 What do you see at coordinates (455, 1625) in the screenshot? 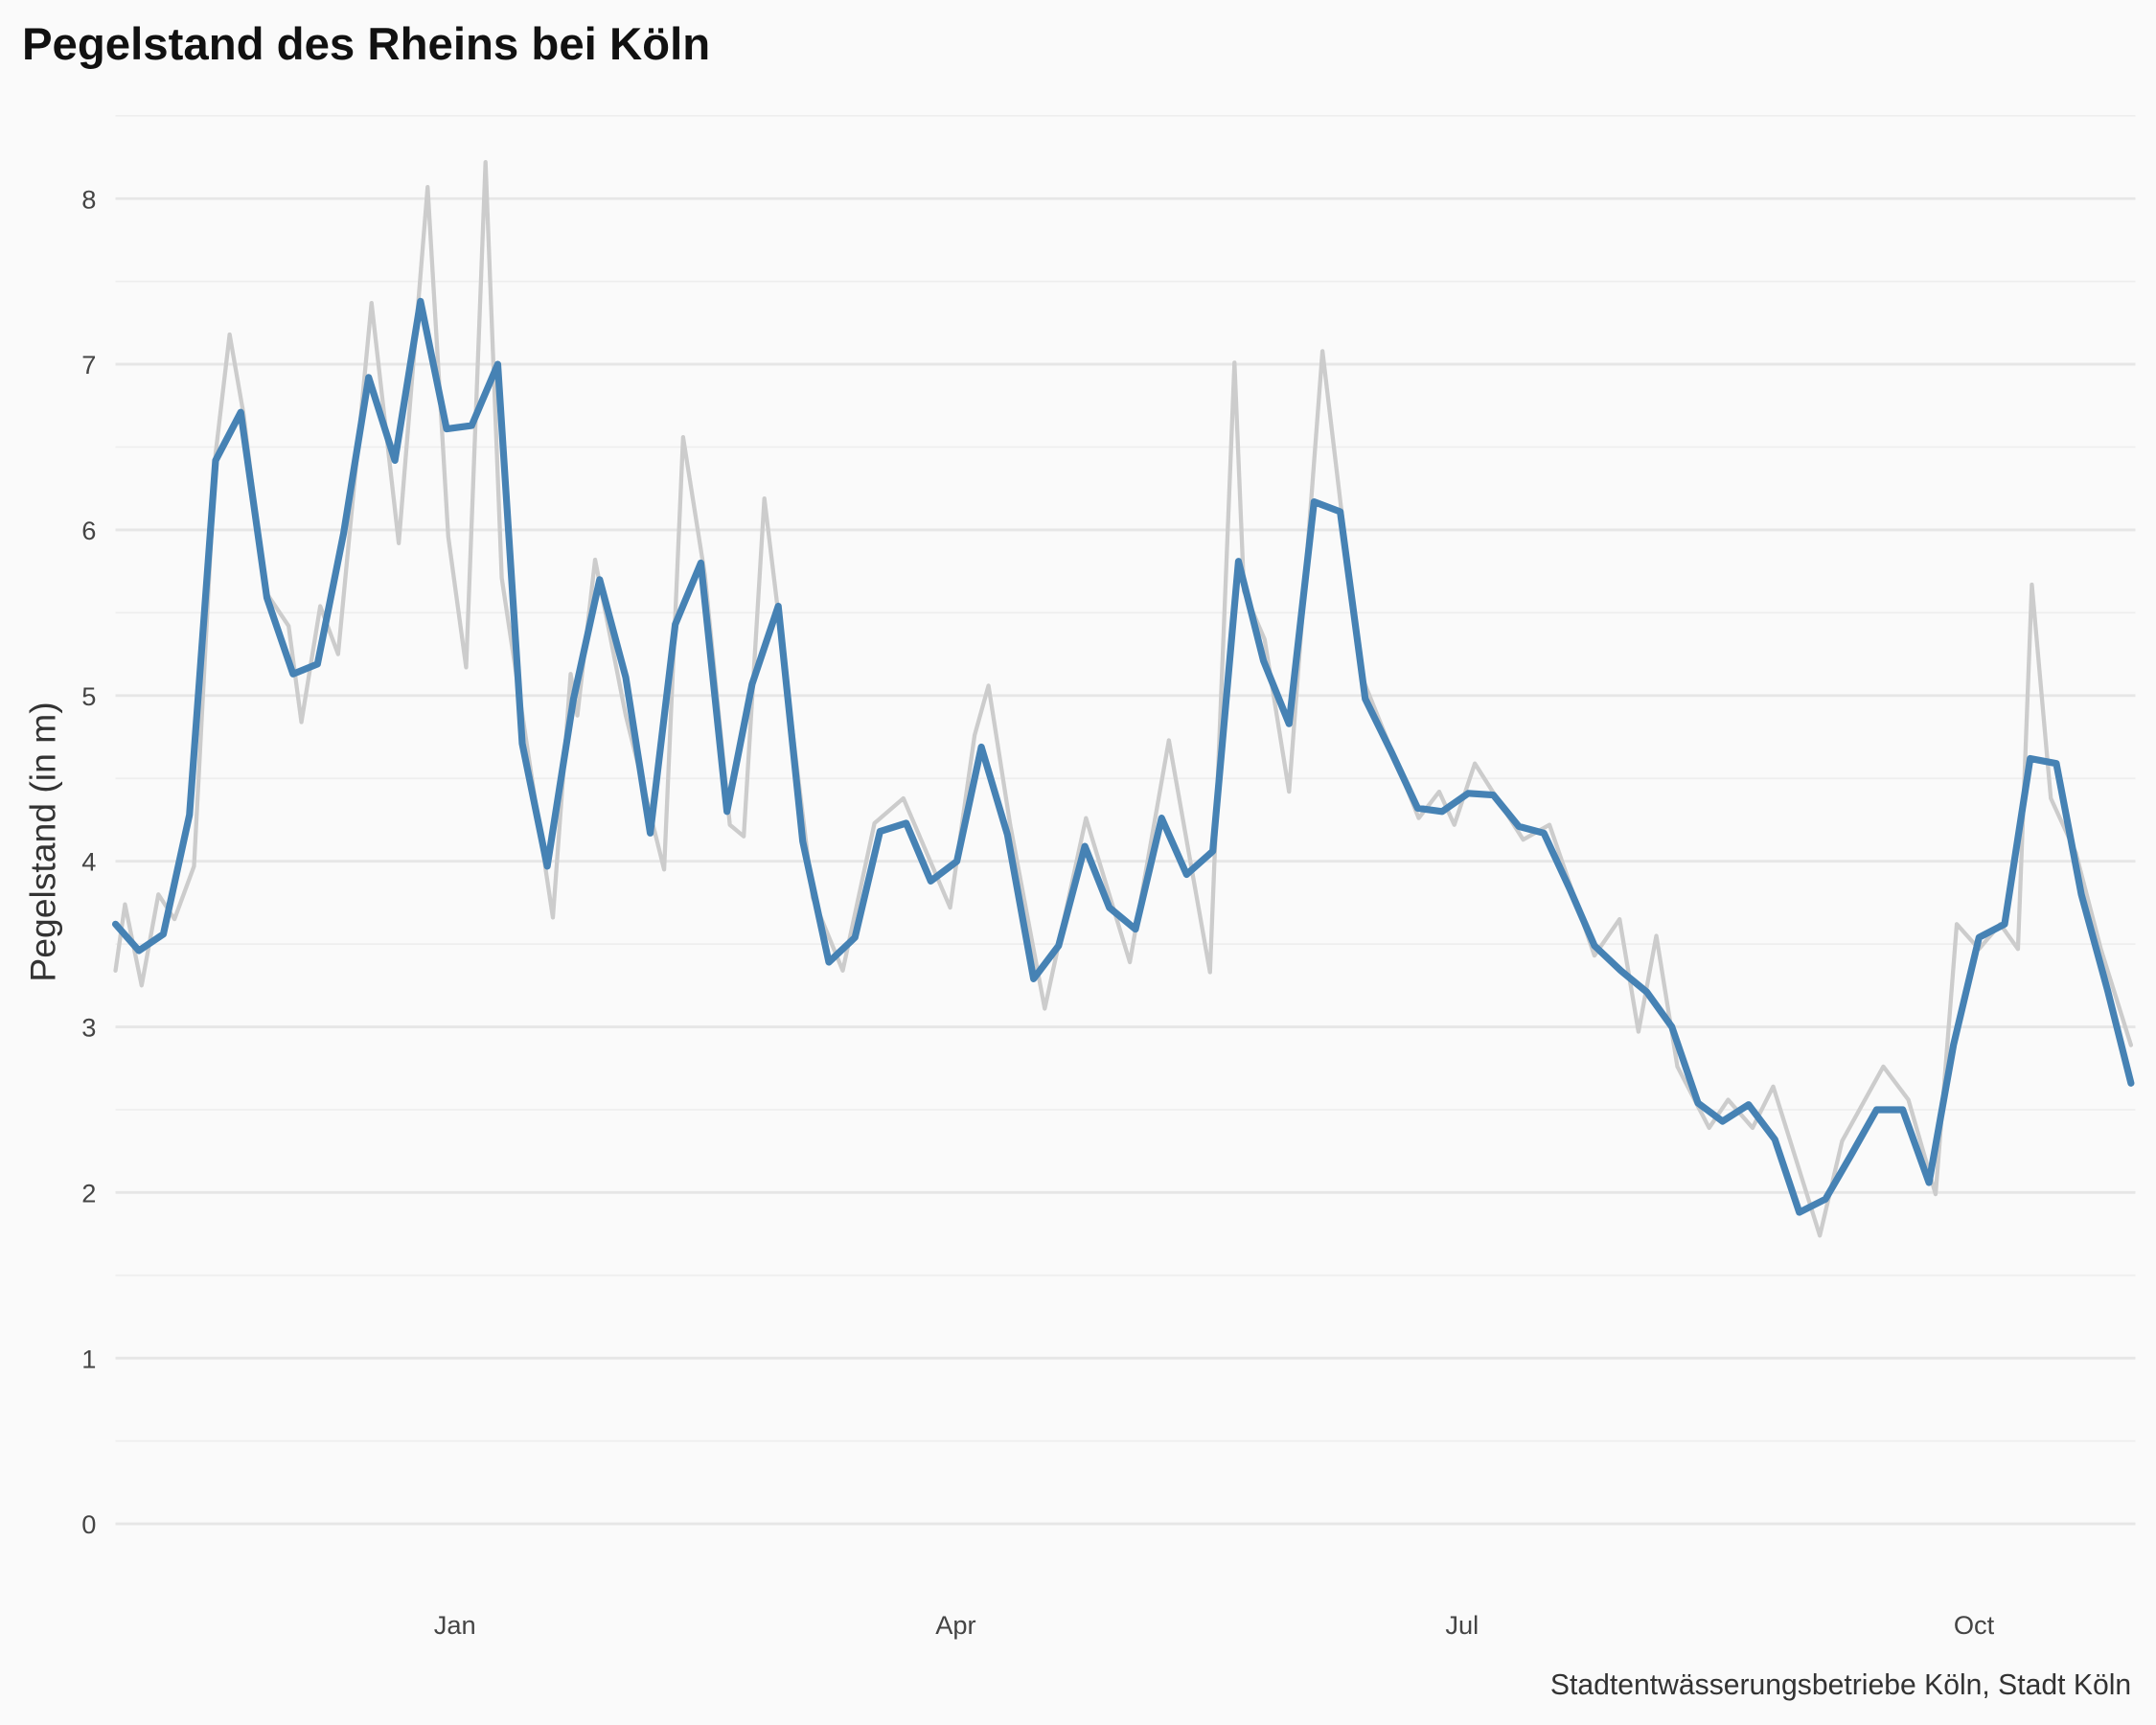
I see `x-tick-label: Jan` at bounding box center [455, 1625].